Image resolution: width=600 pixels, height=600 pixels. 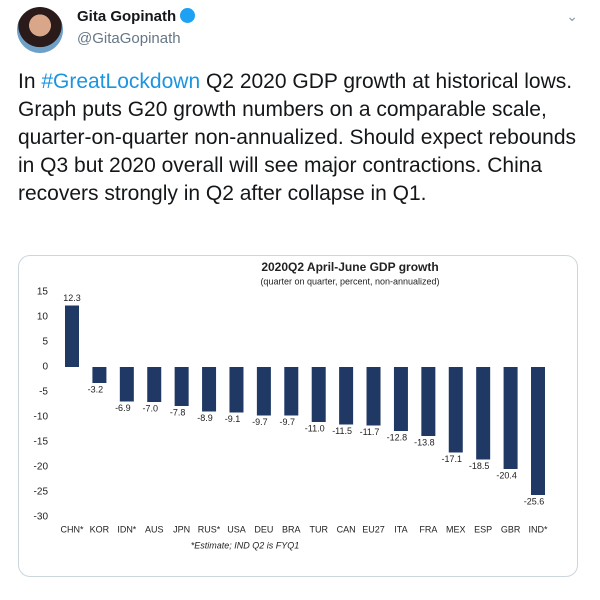 What do you see at coordinates (236, 529) in the screenshot?
I see `x-tick-label: USA` at bounding box center [236, 529].